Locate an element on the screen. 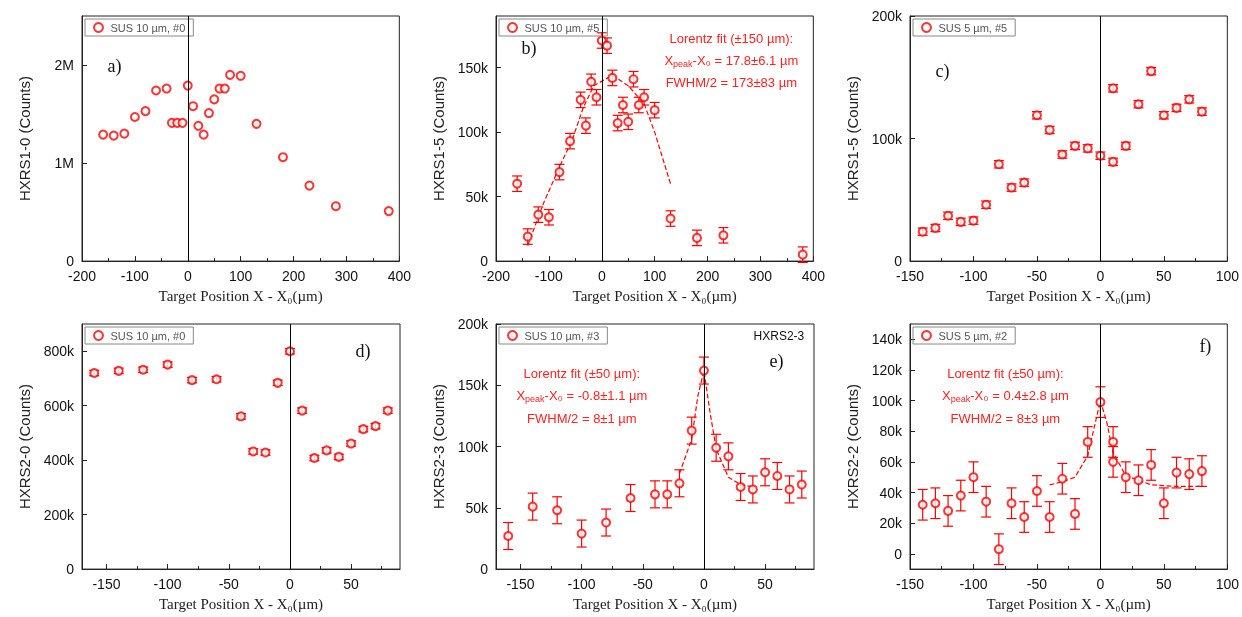 The height and width of the screenshot is (617, 1242). annotation: e) is located at coordinates (776, 362).